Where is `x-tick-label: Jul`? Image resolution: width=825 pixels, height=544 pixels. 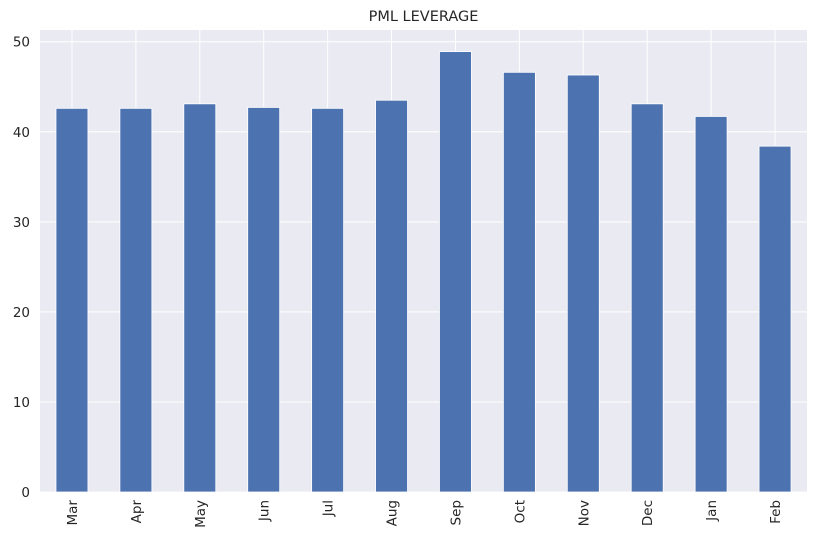 x-tick-label: Jul is located at coordinates (329, 508).